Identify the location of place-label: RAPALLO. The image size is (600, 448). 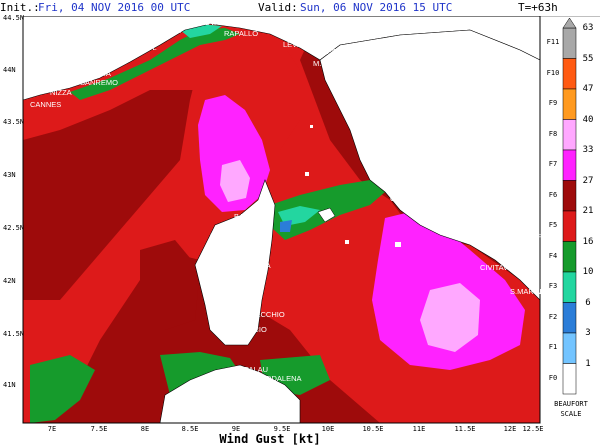
(241, 33).